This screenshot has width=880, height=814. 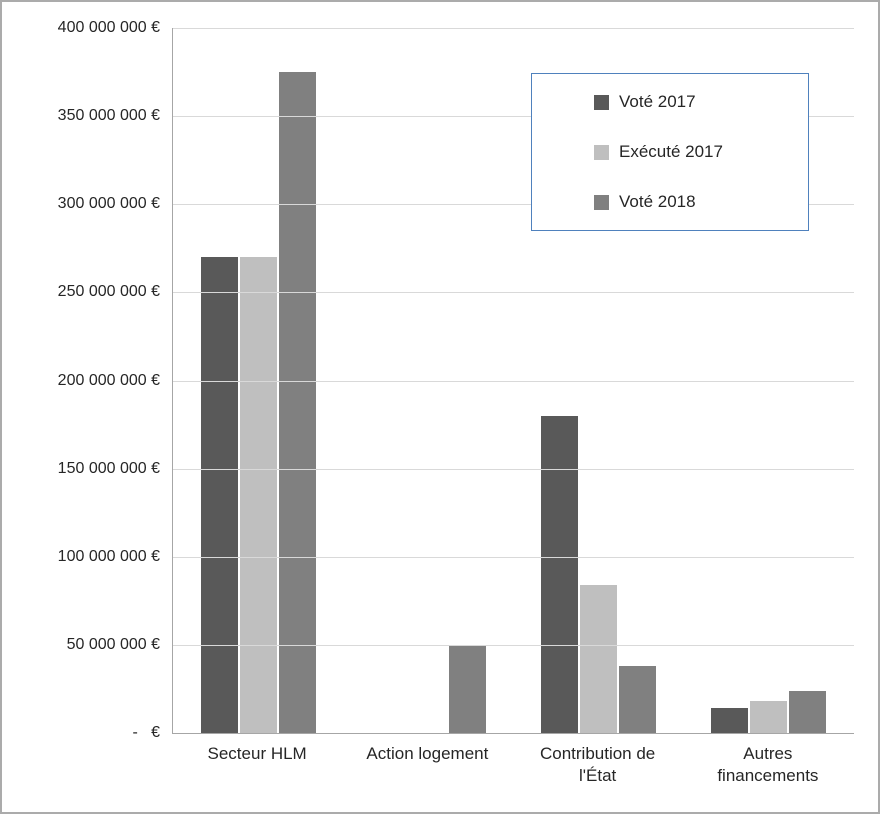 I want to click on y-axis-tick-label: 200 000 000 €, so click(x=108, y=380).